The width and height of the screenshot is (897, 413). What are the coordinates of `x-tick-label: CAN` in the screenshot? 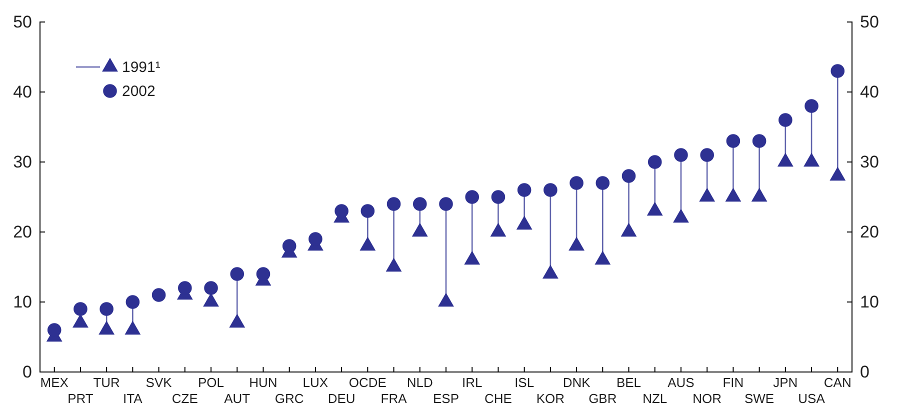 It's located at (838, 382).